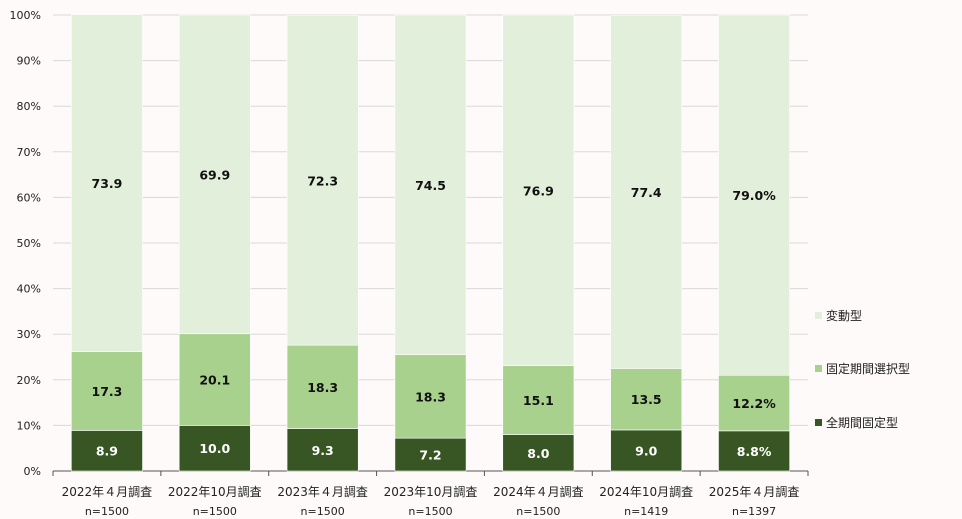  Describe the element at coordinates (754, 511) in the screenshot. I see `sample-size-label: n=1397` at that location.